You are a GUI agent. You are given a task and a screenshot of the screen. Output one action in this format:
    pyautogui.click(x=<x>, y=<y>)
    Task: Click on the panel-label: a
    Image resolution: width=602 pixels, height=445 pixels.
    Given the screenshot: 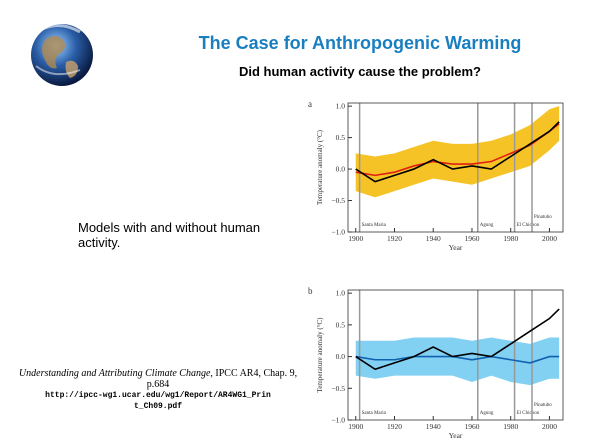 What is the action you would take?
    pyautogui.click(x=310, y=104)
    